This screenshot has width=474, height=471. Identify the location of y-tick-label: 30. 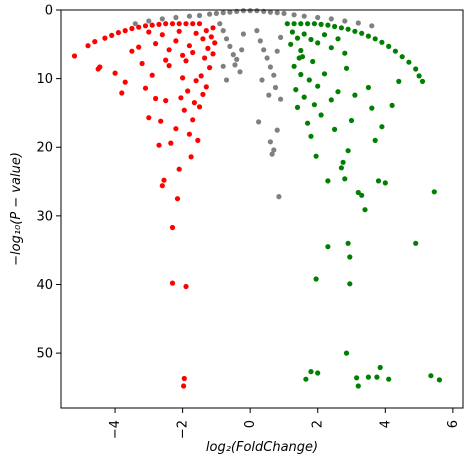
(44, 216).